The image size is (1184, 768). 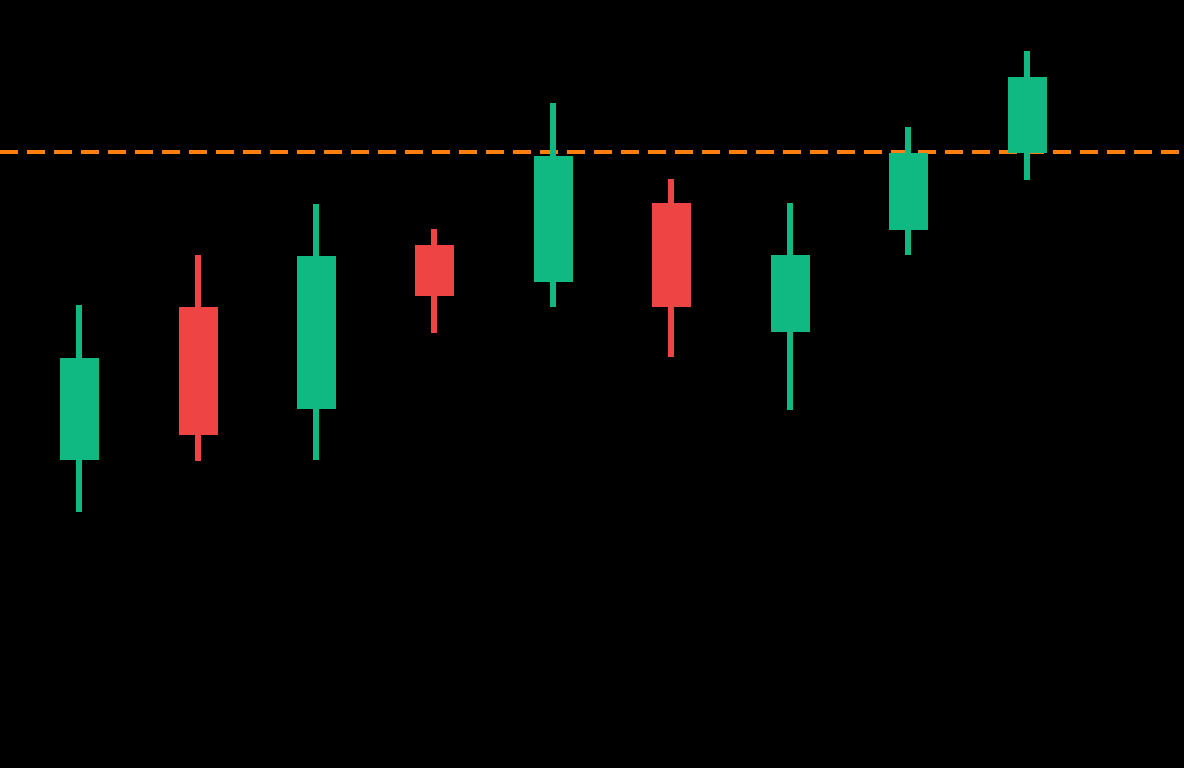 I want to click on reference-dashed-line, so click(x=592, y=152).